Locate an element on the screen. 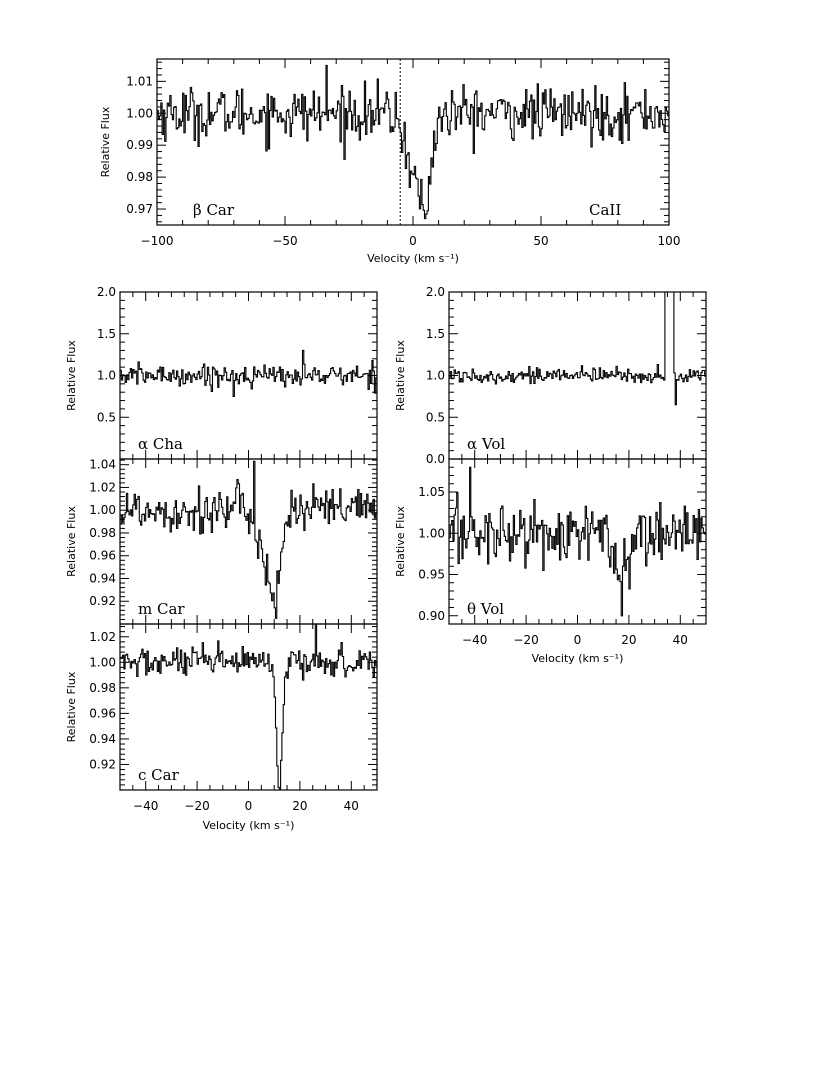  beta-car-y-axis-label: Relative Flux is located at coordinates (105, 141).